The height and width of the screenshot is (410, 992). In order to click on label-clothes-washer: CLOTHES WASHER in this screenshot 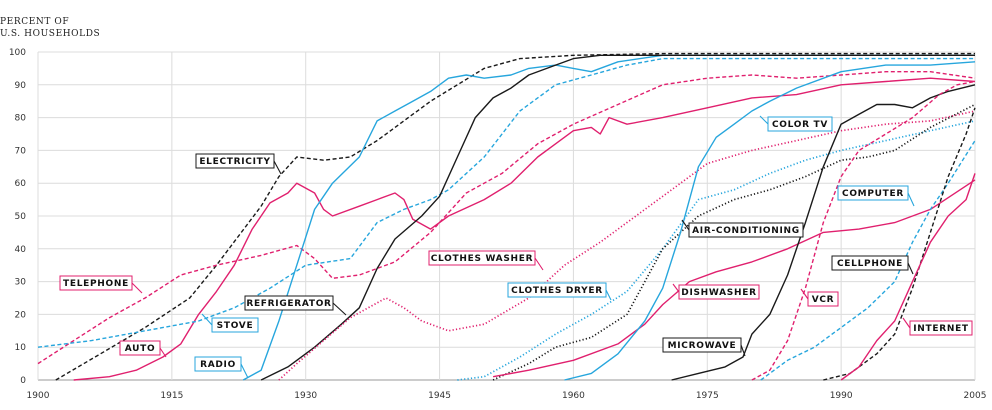, I will do `click(486, 260)`.